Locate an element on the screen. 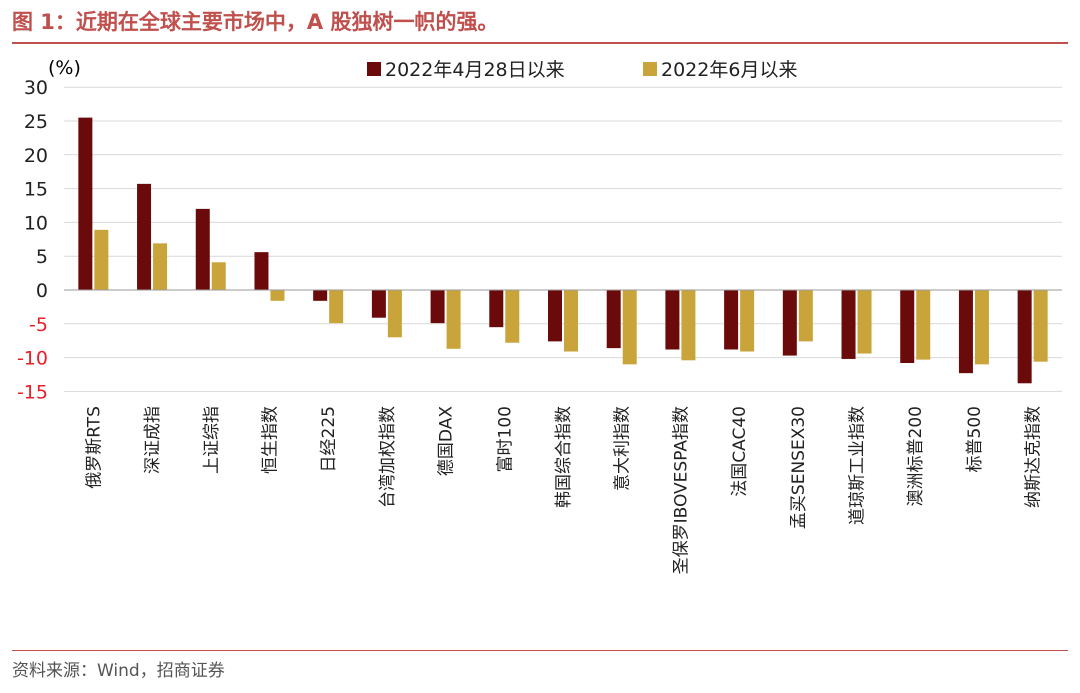 The image size is (1080, 693). y-tick-label: -5 is located at coordinates (38, 325).